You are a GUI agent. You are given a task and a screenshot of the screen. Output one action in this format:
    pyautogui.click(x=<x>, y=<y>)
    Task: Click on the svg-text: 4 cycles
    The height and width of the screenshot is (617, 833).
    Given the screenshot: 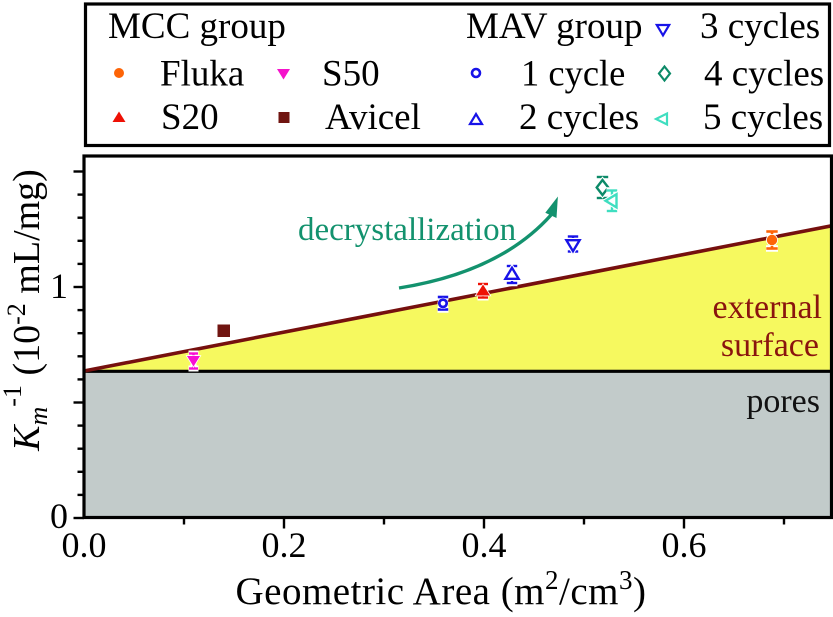 What is the action you would take?
    pyautogui.click(x=764, y=74)
    